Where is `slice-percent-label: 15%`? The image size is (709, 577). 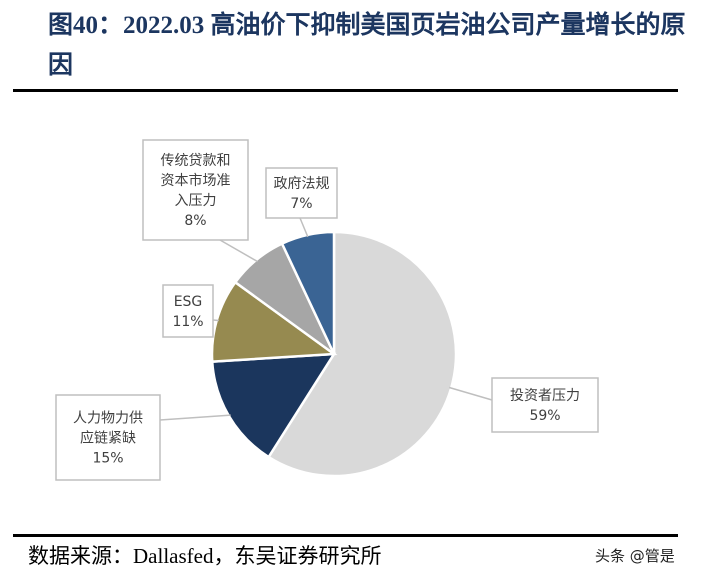 slice-percent-label: 15% is located at coordinates (107, 459).